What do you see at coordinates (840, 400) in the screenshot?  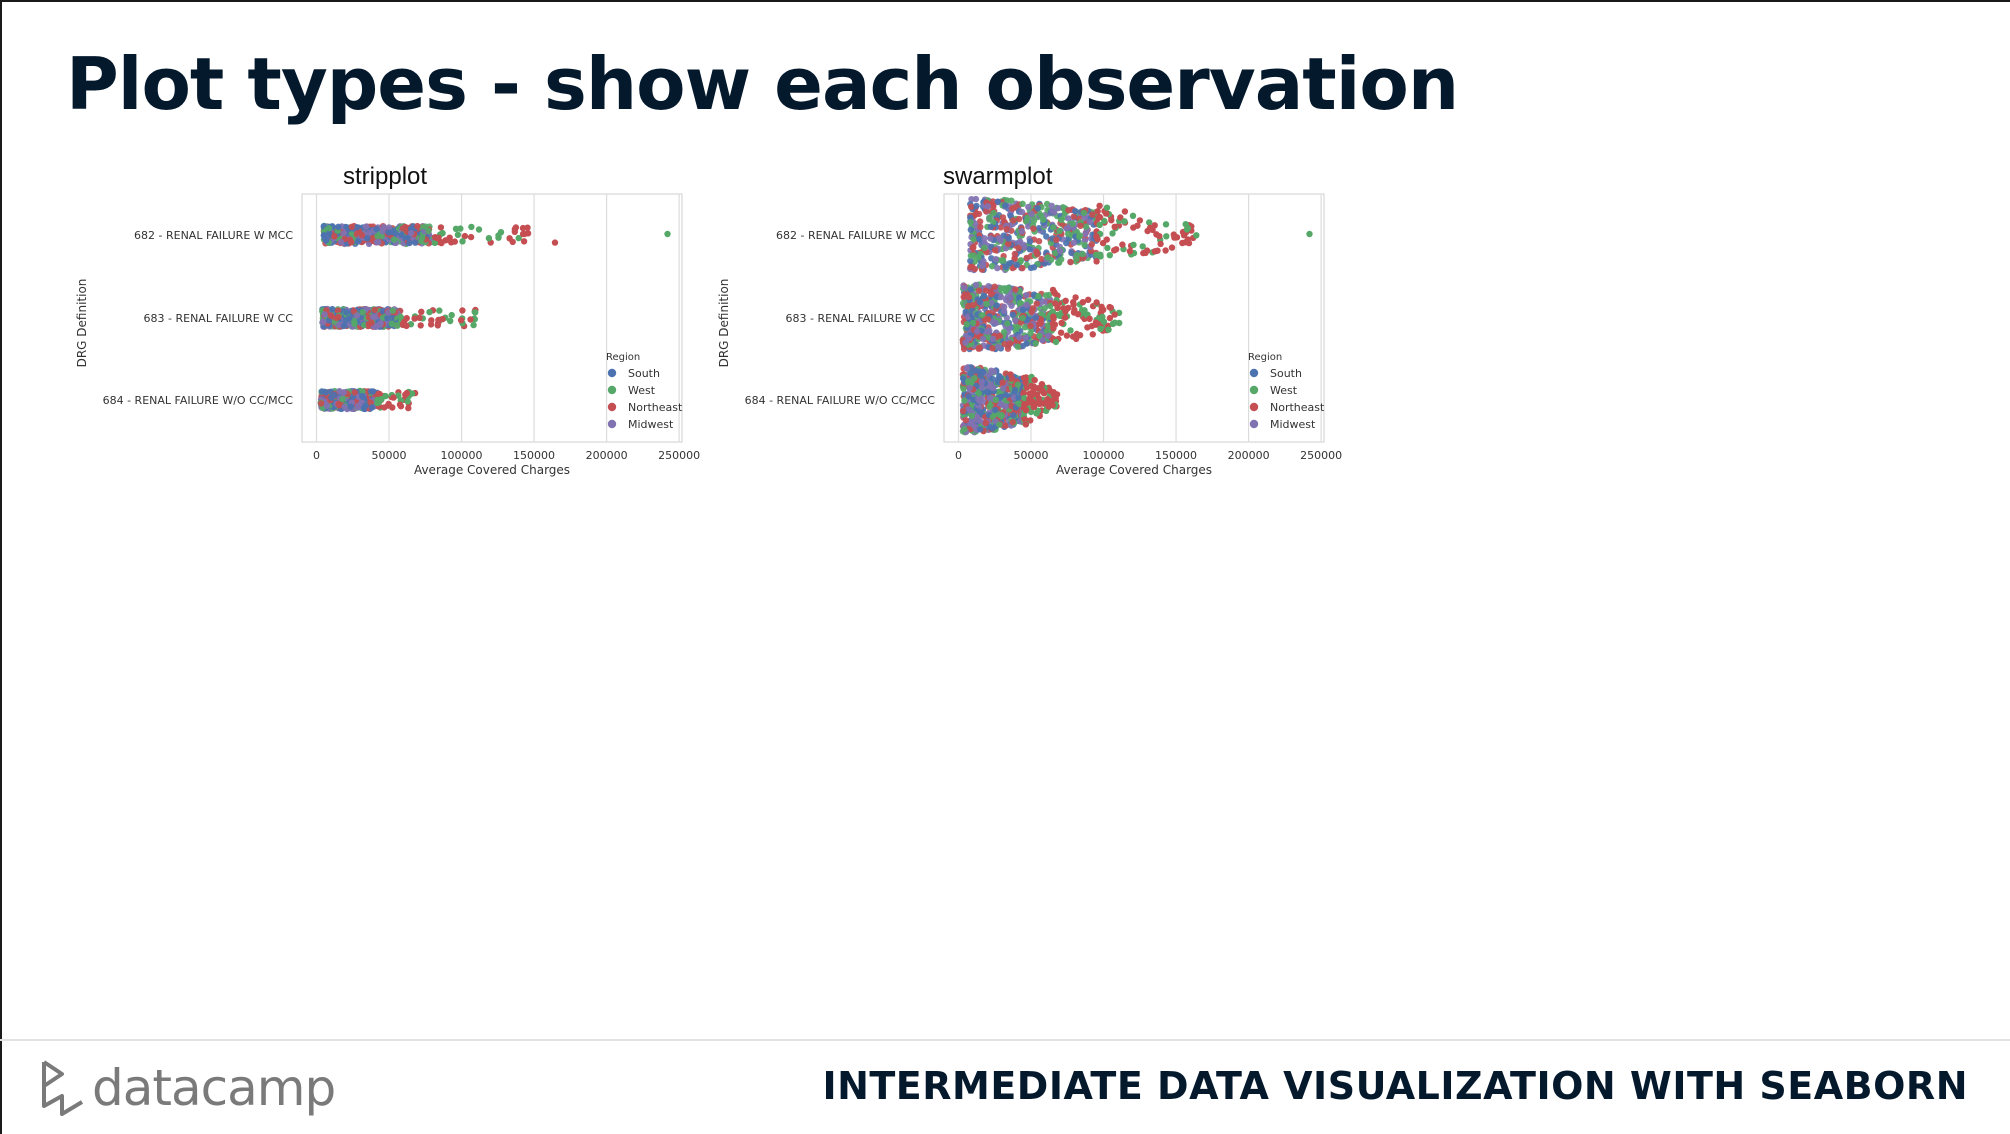 I see `y-tick-label-1-2: 684 - RENAL FAILURE W/O CC/MCC` at bounding box center [840, 400].